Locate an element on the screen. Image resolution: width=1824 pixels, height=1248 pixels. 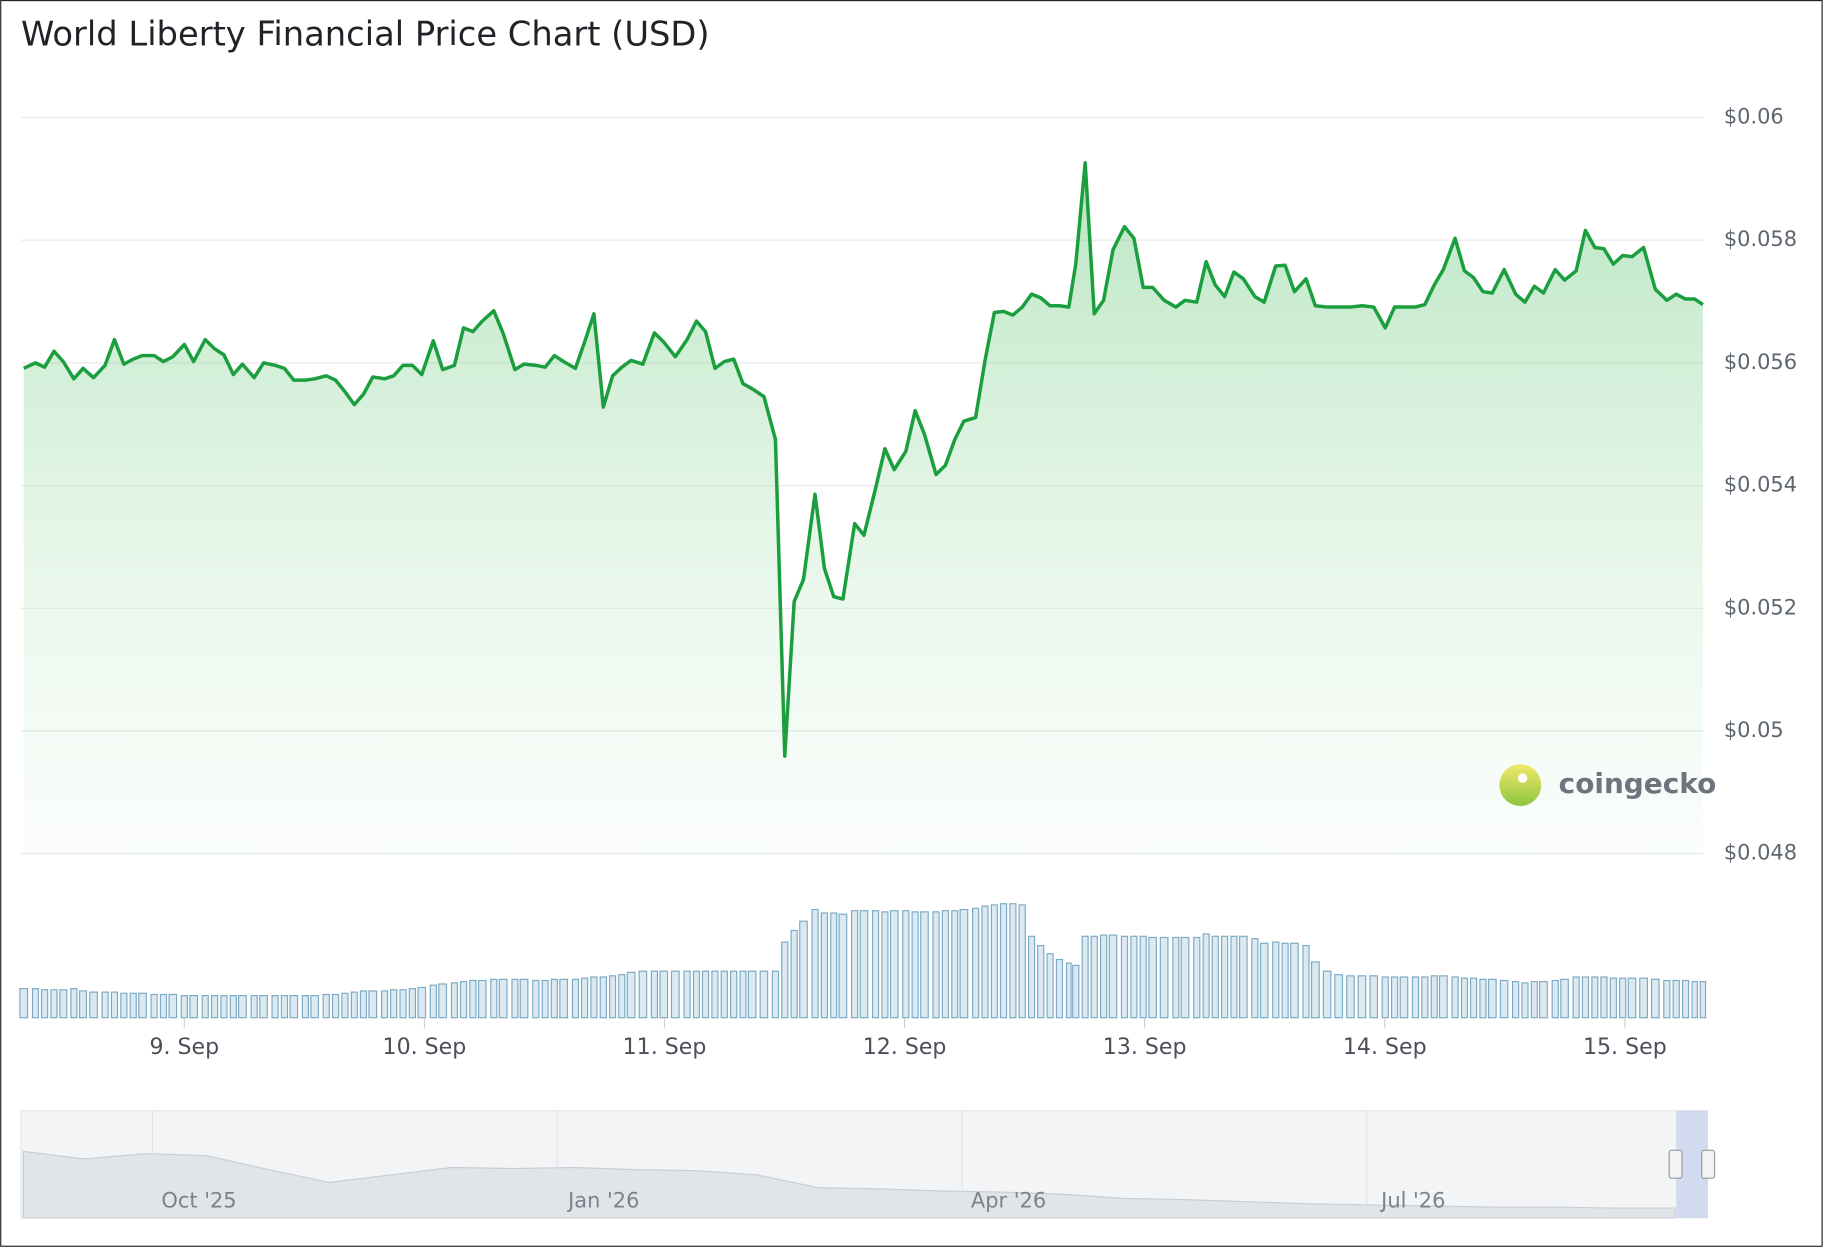
y-tick-label: $0.05 is located at coordinates (1754, 730).